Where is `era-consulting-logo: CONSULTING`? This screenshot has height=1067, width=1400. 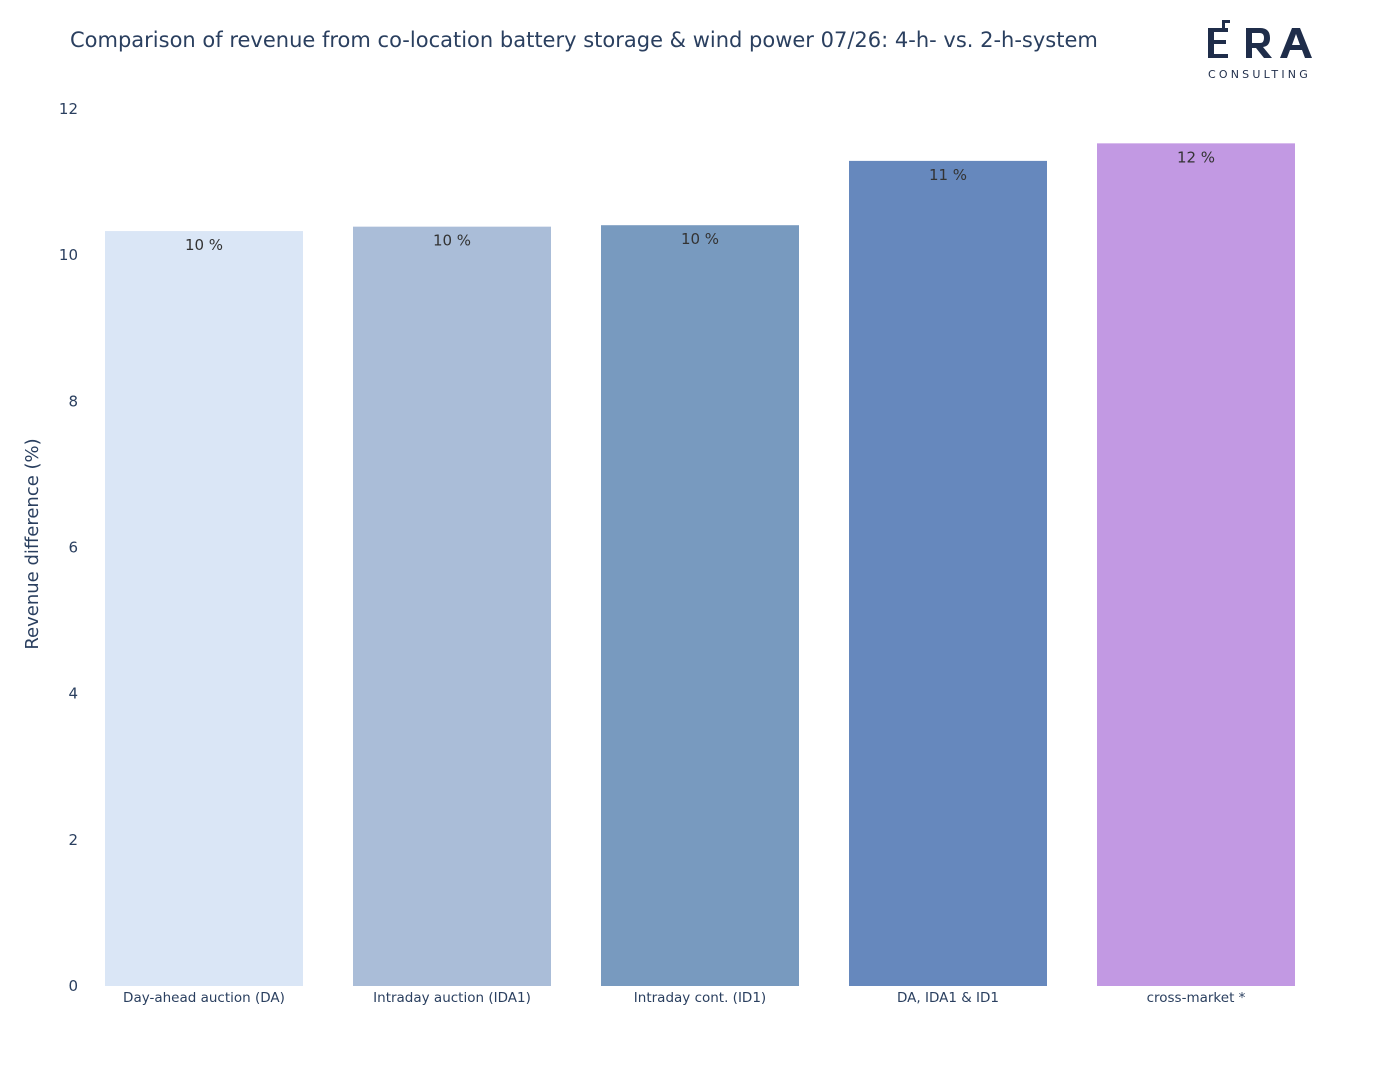
era-consulting-logo: CONSULTING is located at coordinates (1260, 50).